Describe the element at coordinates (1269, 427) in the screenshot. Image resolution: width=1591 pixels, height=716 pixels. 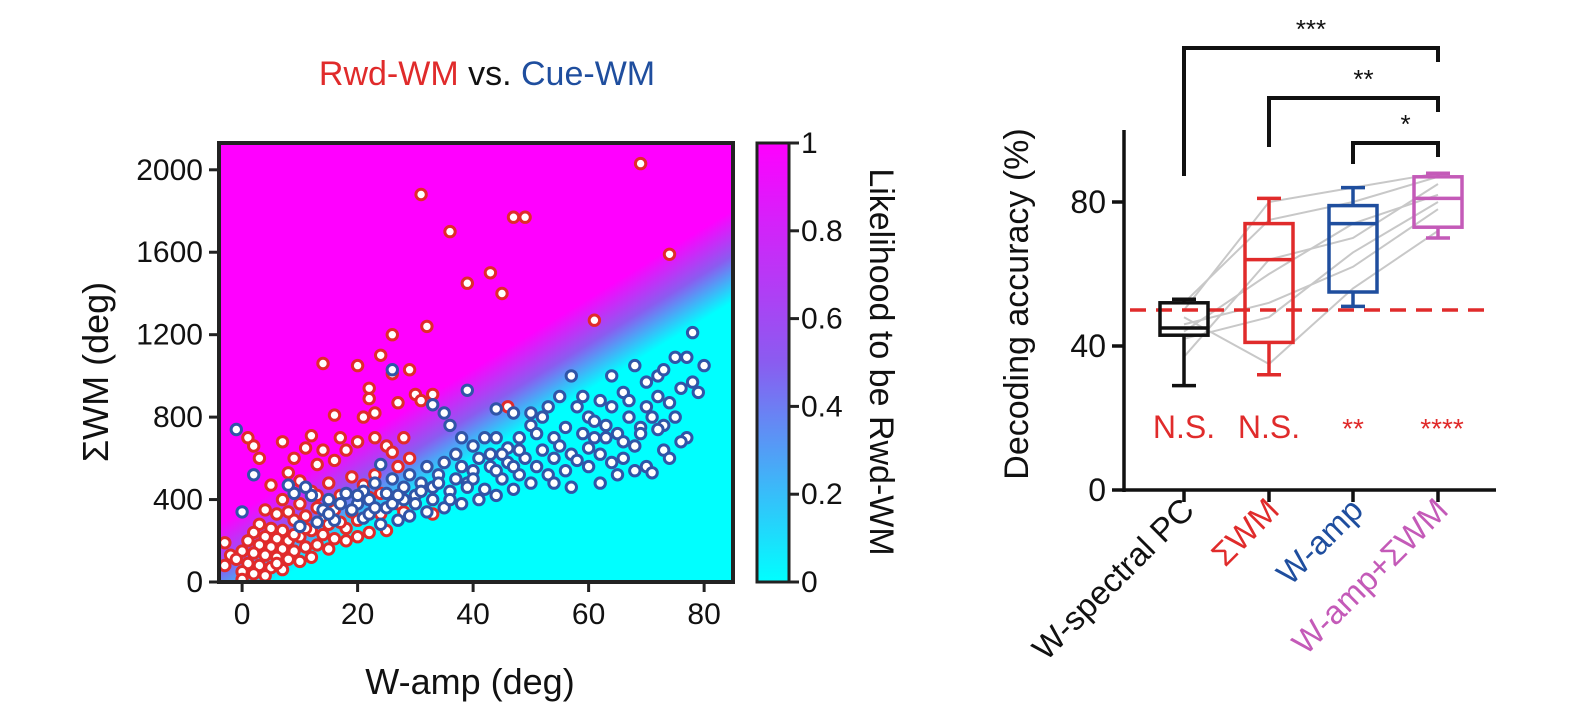
I see `significance-vs-chance: N.S.` at that location.